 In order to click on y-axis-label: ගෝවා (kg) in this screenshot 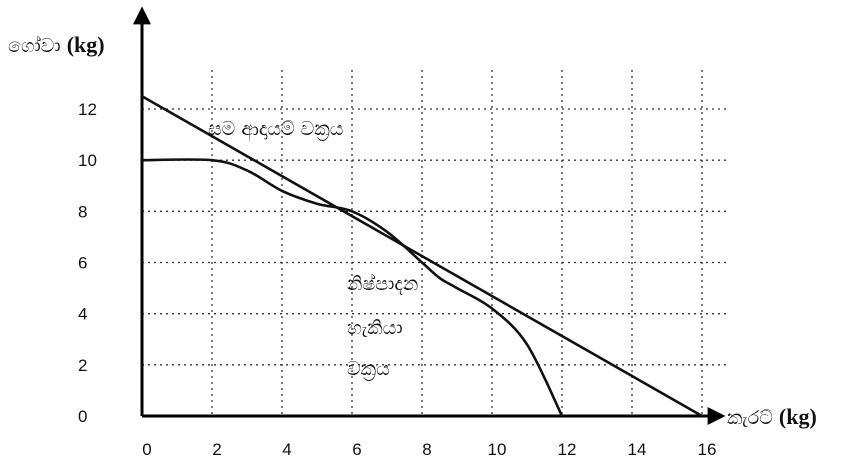, I will do `click(56, 44)`.